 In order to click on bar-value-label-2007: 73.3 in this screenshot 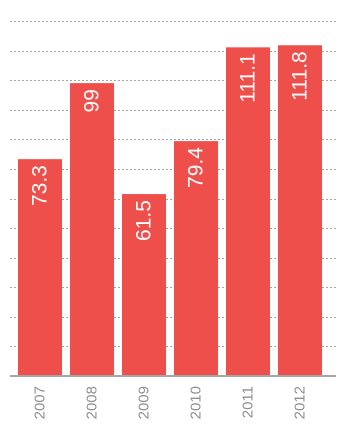, I will do `click(40, 185)`.